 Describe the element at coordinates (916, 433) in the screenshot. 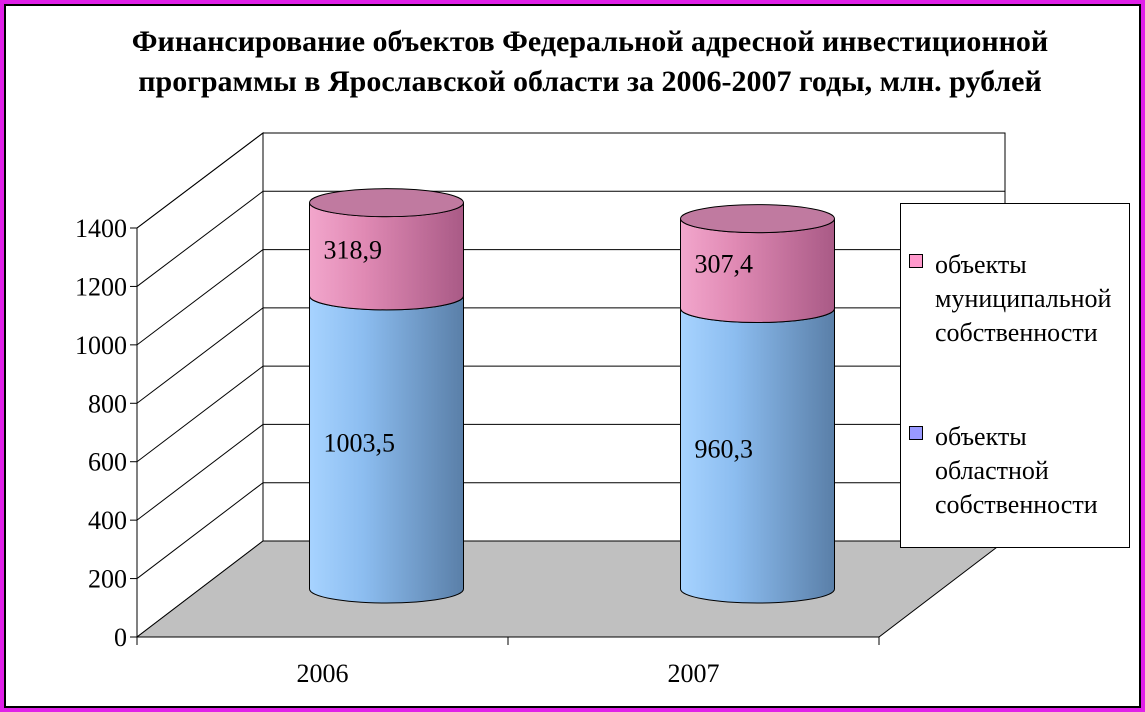

I see `legend-swatch-regional` at that location.